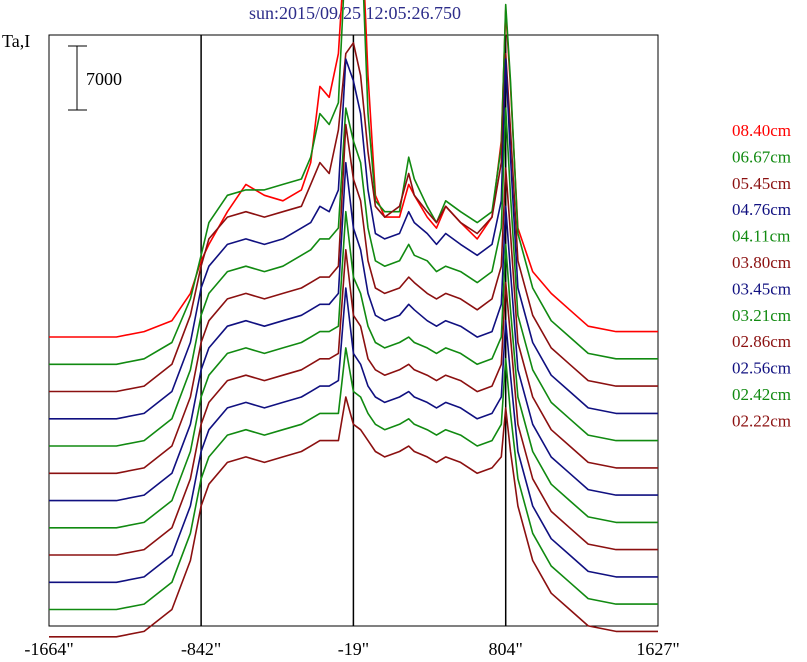 The image size is (807, 662). Describe the element at coordinates (761, 394) in the screenshot. I see `legend-item-02.42cm: 02.42cm` at that location.